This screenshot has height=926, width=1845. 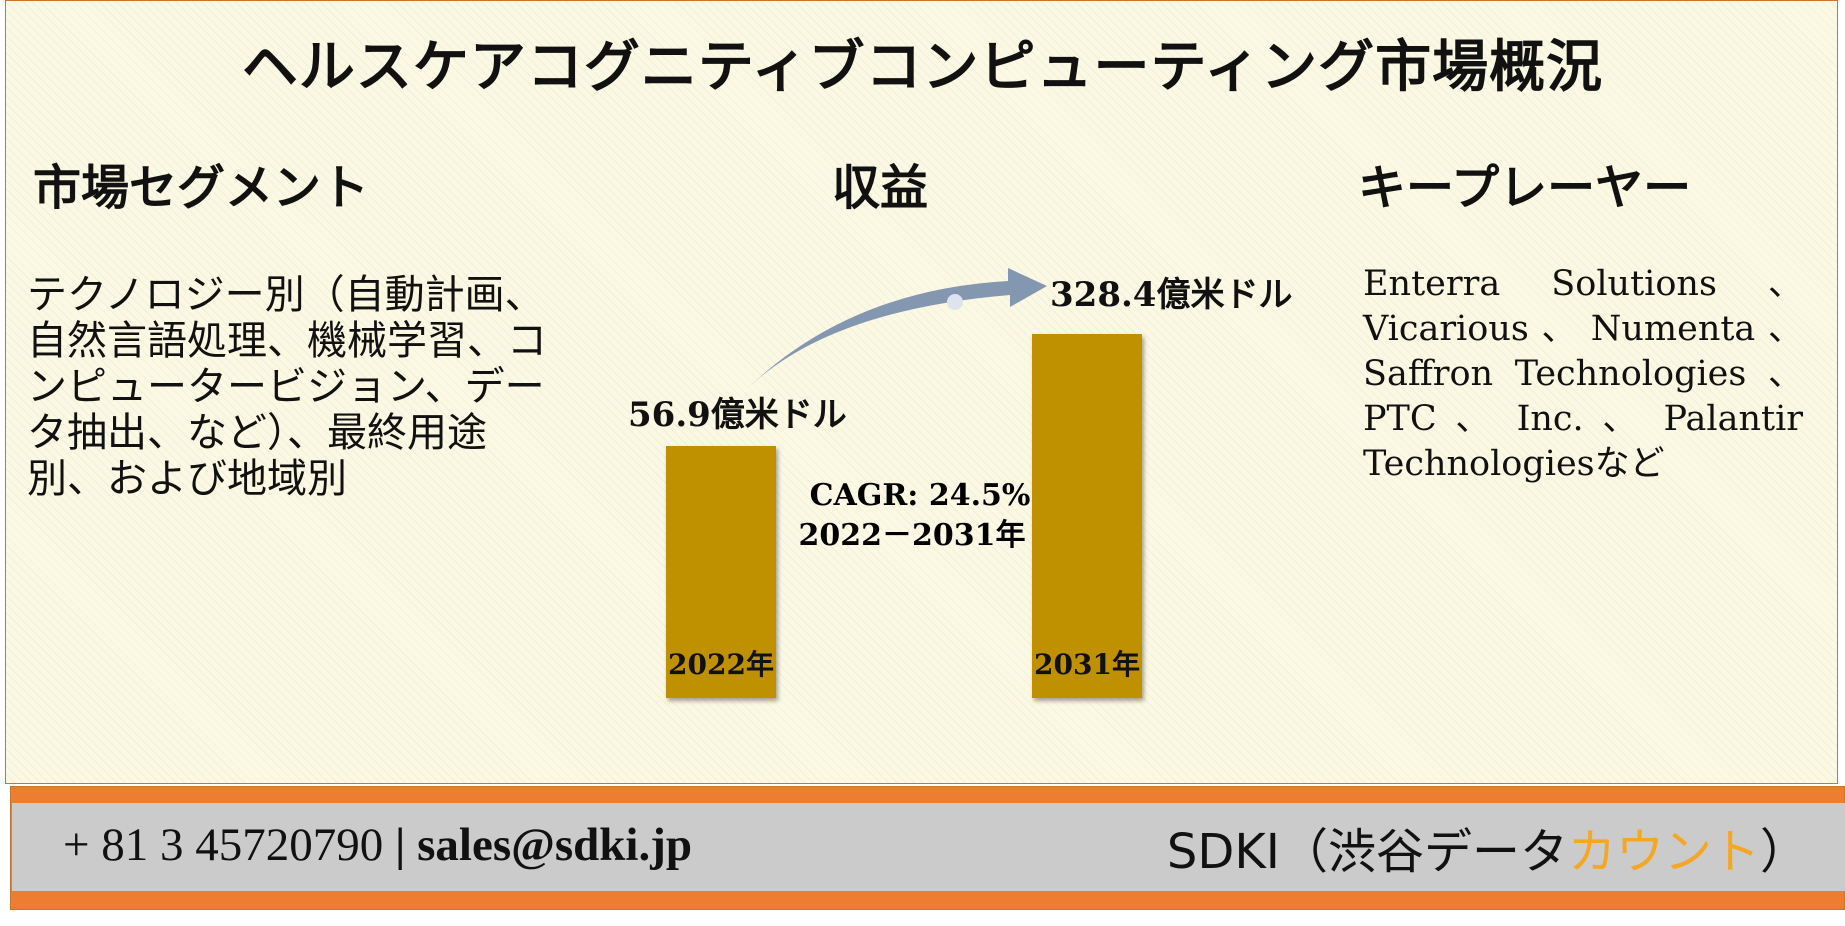 I want to click on value-label: 328.4億米ドル, so click(x=1171, y=295).